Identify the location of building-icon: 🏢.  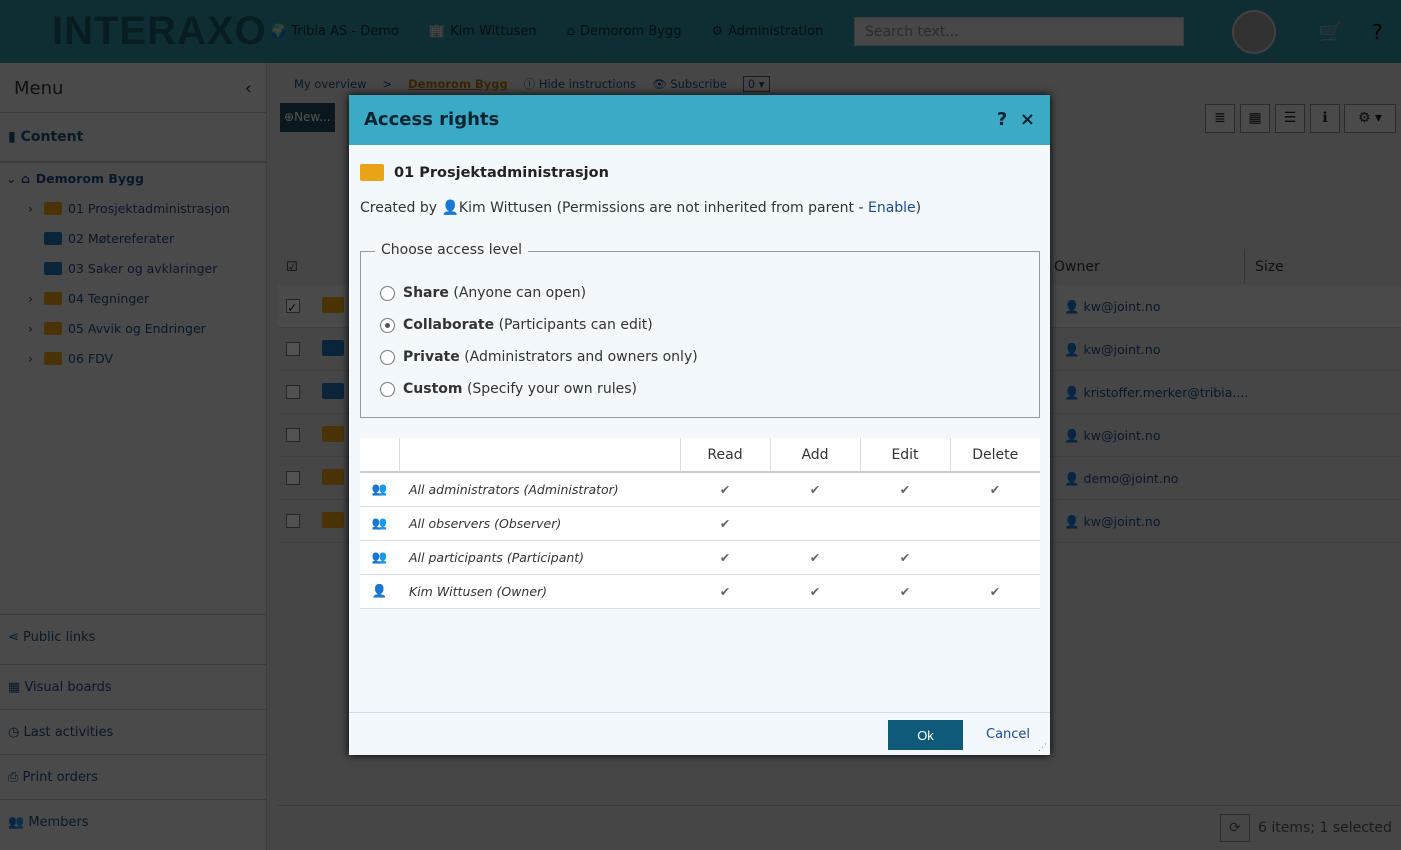
(437, 31).